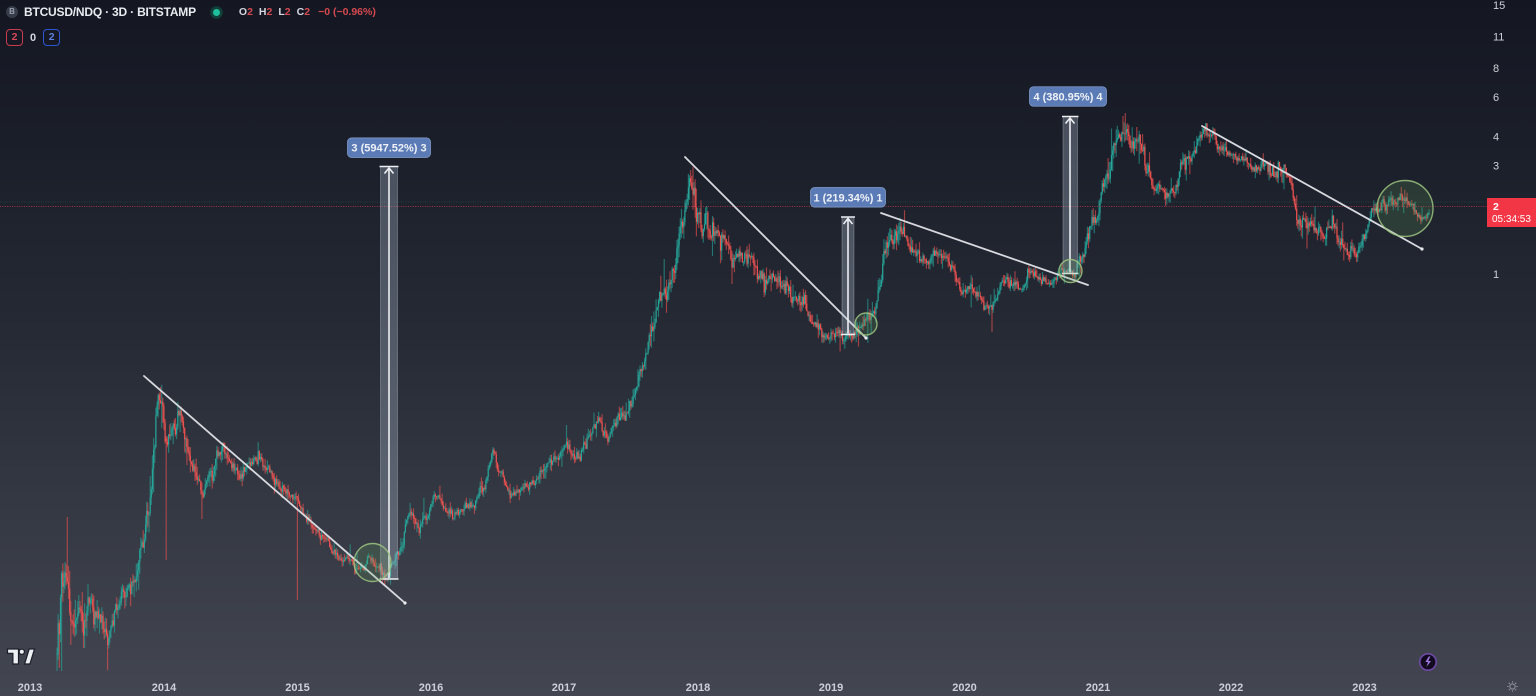 The width and height of the screenshot is (1536, 696). Describe the element at coordinates (30, 688) in the screenshot. I see `svg-text: 2013` at that location.